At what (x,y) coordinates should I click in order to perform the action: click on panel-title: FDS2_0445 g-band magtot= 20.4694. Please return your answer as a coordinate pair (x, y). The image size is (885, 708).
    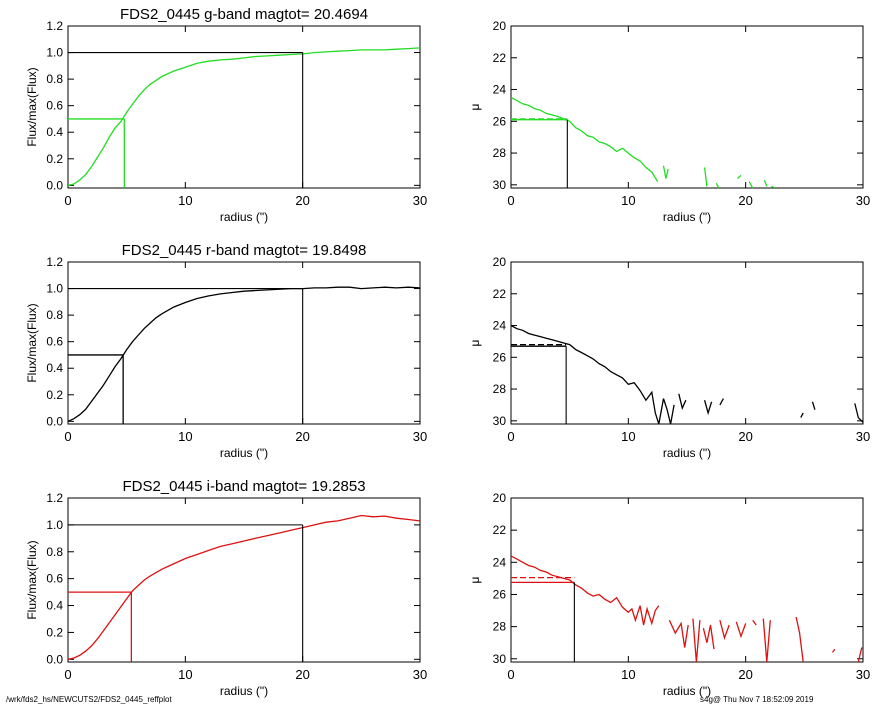
    Looking at the image, I should click on (244, 14).